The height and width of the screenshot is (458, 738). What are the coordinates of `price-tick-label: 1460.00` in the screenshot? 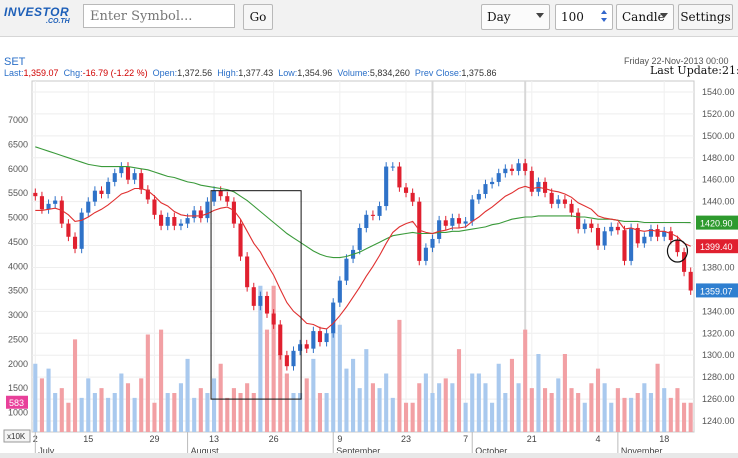 It's located at (718, 180).